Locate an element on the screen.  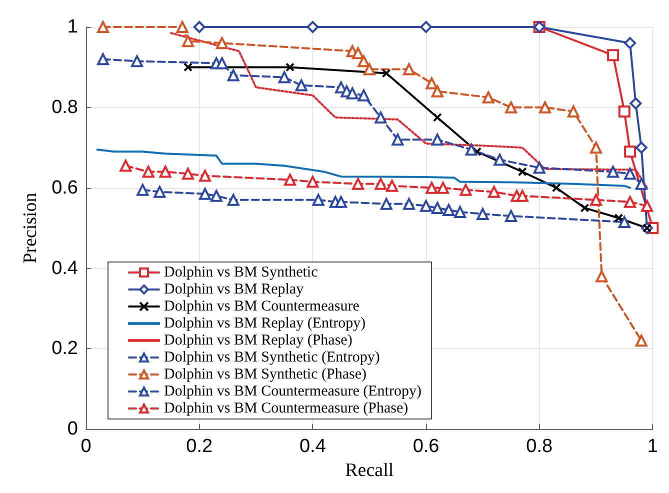
y-tick-label: 1 is located at coordinates (72, 27).